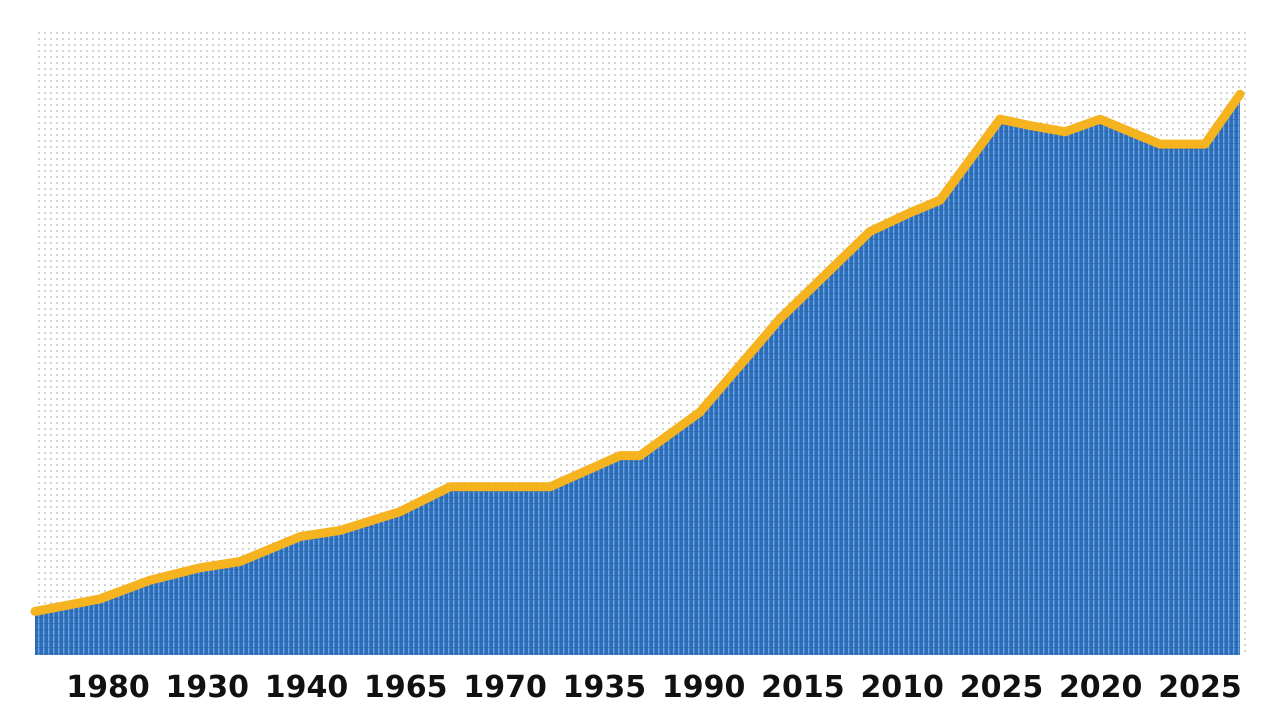 The image size is (1280, 720). Describe the element at coordinates (108, 687) in the screenshot. I see `x-tick-label: 1980` at that location.